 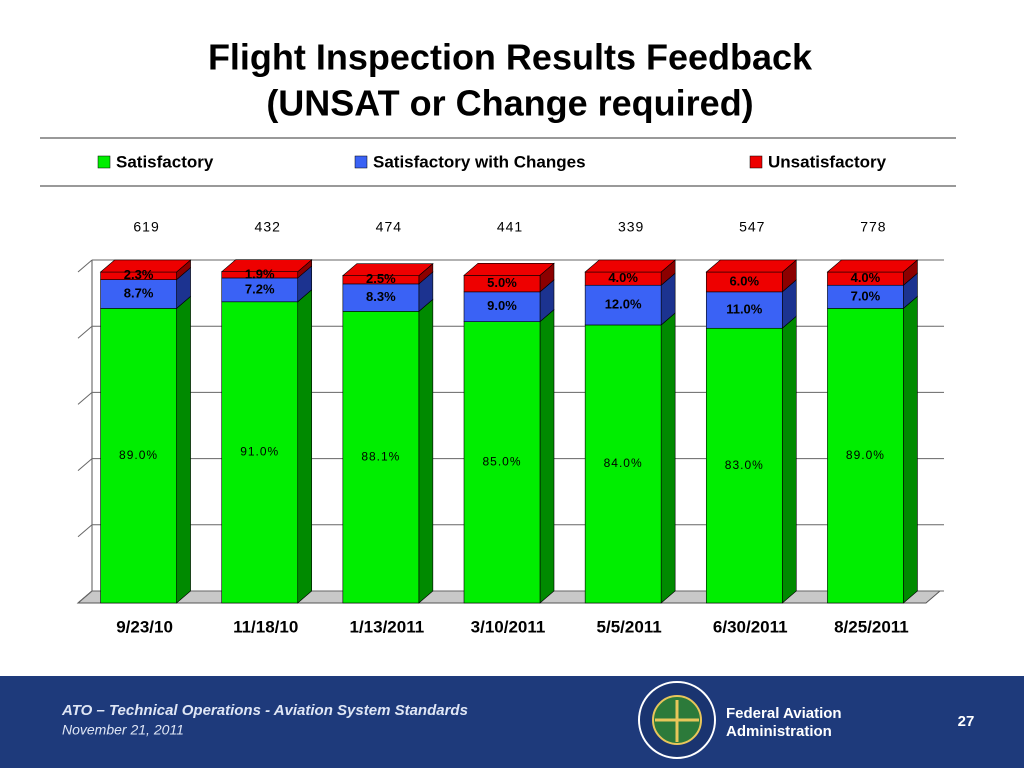 I want to click on legend-label: Unsatisfactory, so click(x=827, y=161).